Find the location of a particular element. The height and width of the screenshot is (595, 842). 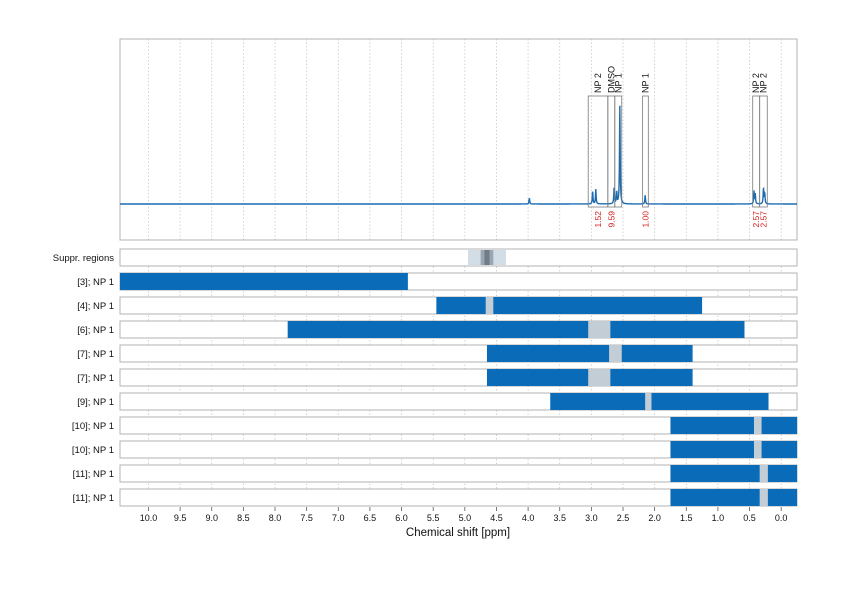

row-label: [3]; NP 1 is located at coordinates (95, 282).